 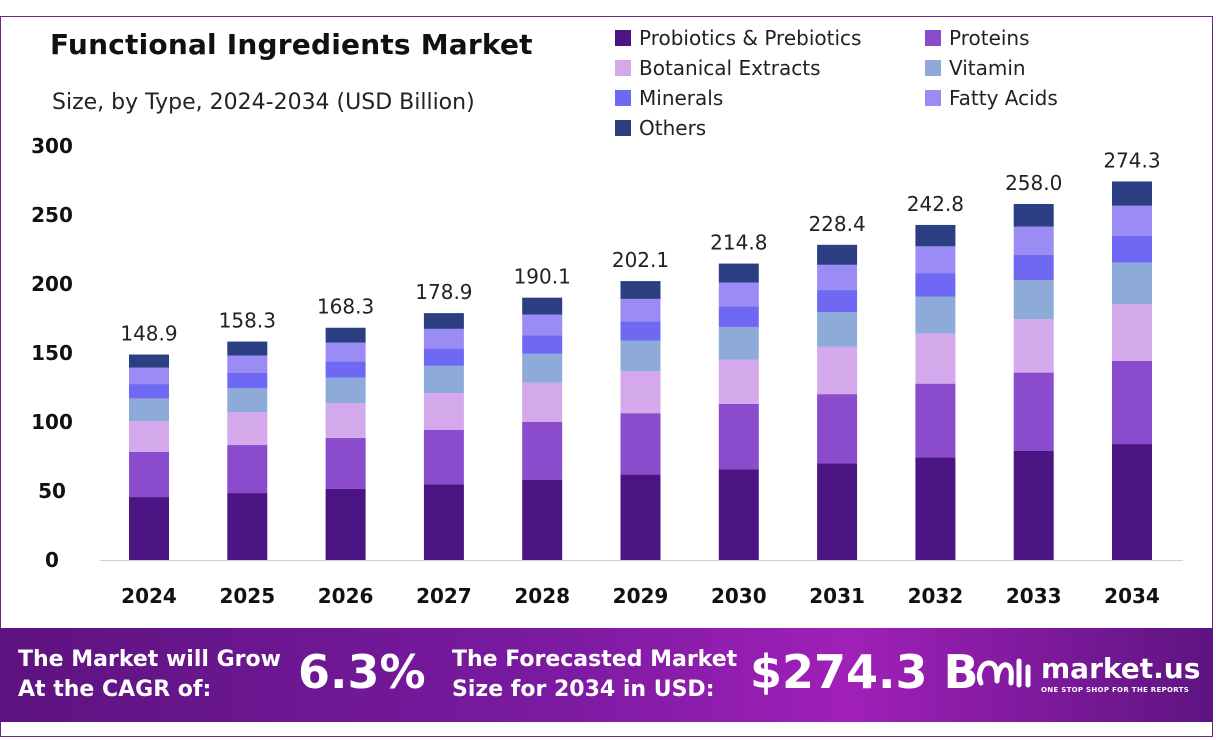 I want to click on bar-total-label: 178.9, so click(x=443, y=292).